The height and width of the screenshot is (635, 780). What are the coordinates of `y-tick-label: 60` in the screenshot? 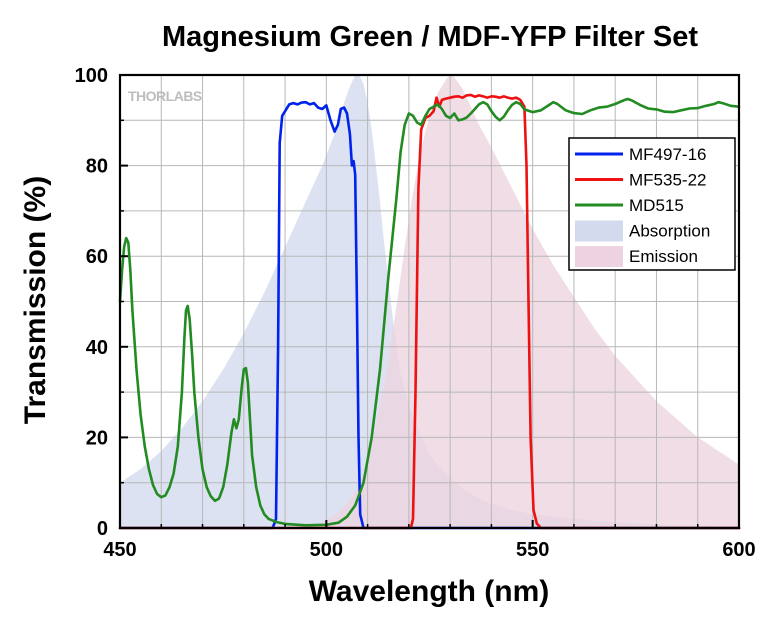 It's located at (97, 257).